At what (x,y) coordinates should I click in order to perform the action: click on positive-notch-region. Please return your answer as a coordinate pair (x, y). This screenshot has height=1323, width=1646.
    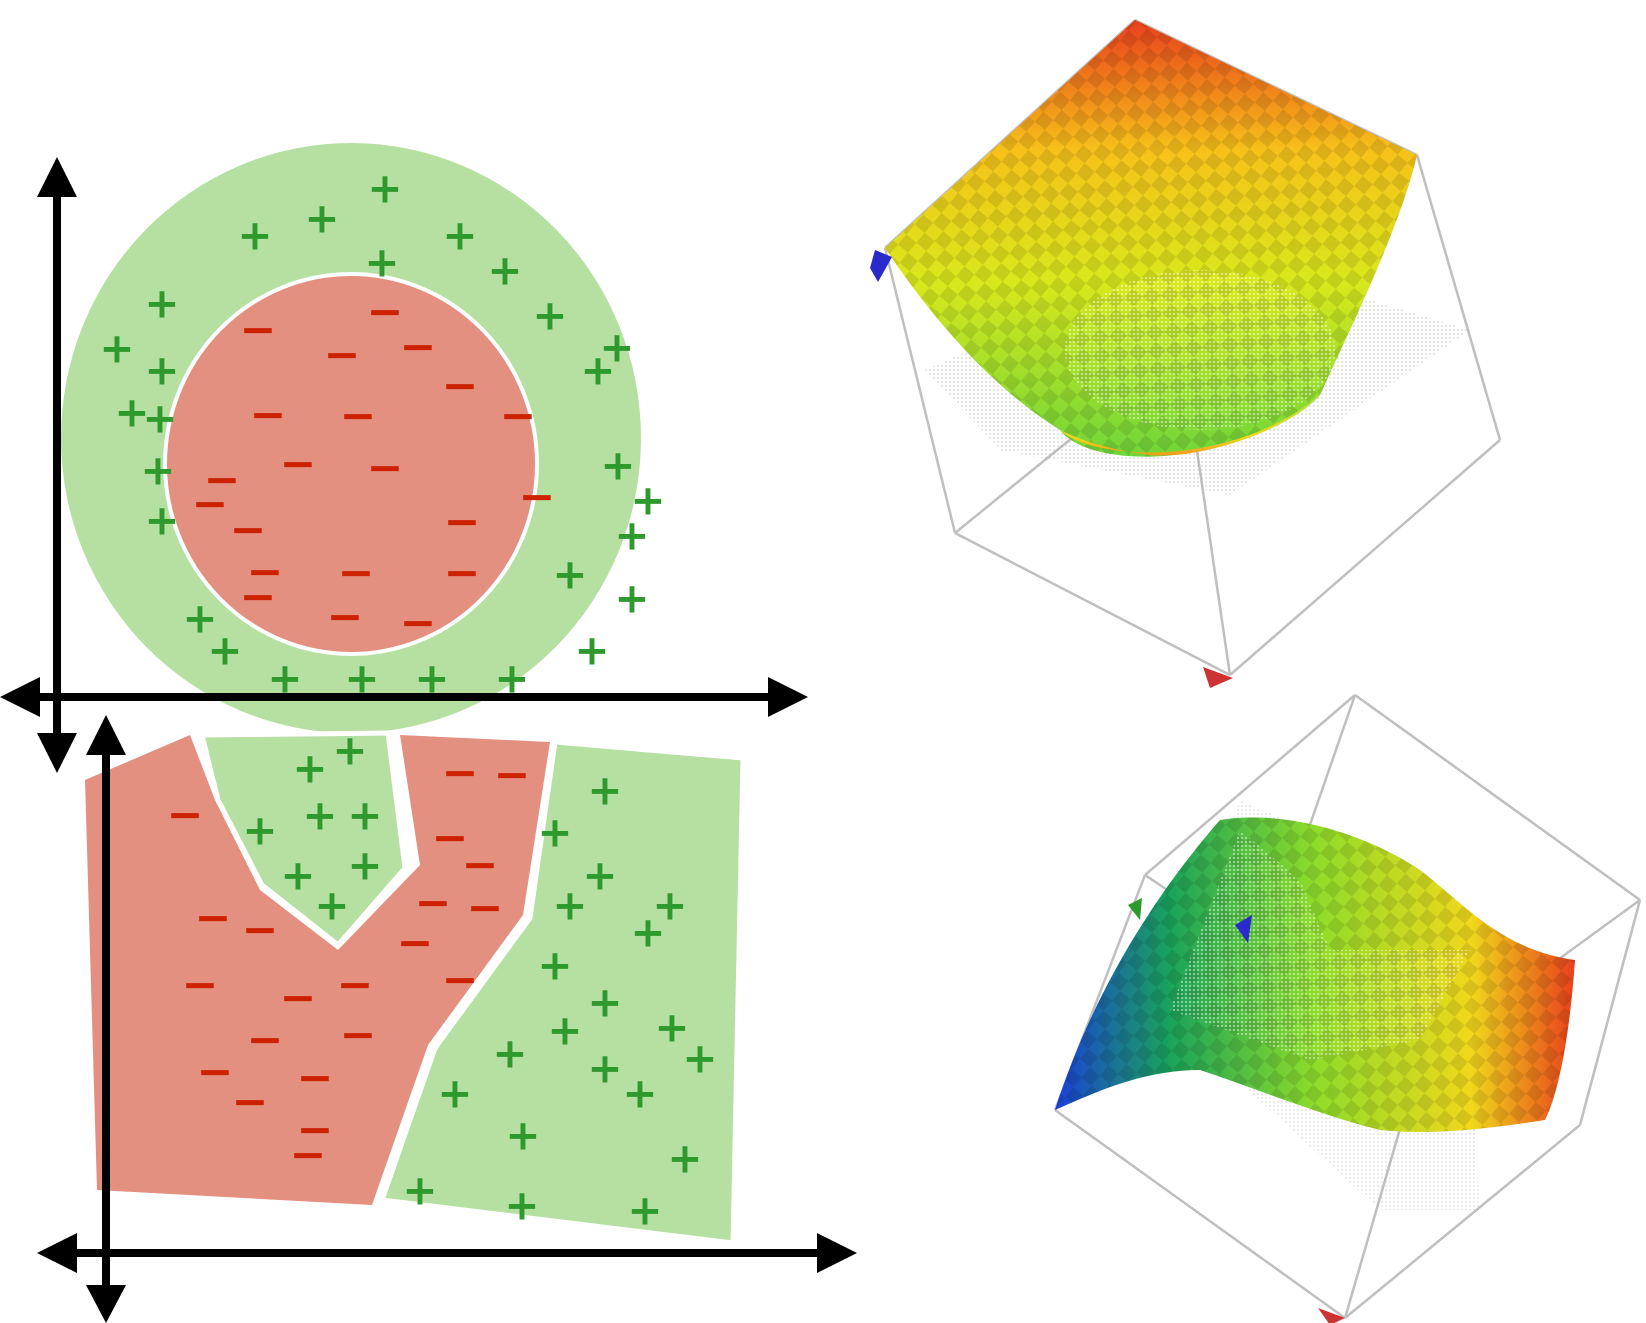
    Looking at the image, I should click on (303, 839).